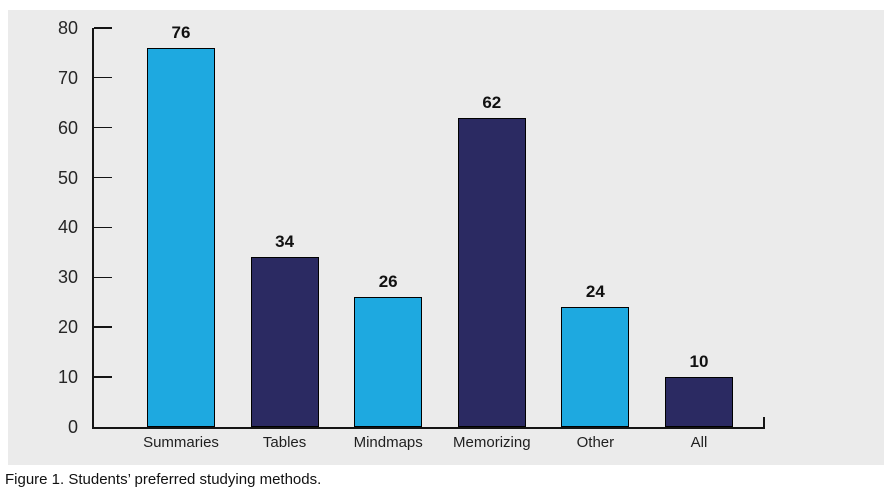  Describe the element at coordinates (93, 228) in the screenshot. I see `y-axis-line` at that location.